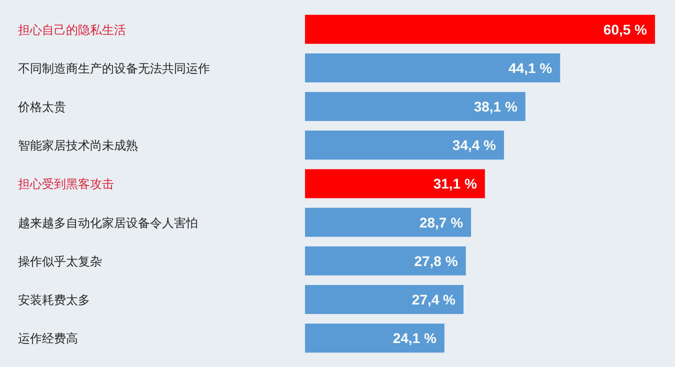  What do you see at coordinates (474, 145) in the screenshot?
I see `data-label: 34,4 %` at bounding box center [474, 145].